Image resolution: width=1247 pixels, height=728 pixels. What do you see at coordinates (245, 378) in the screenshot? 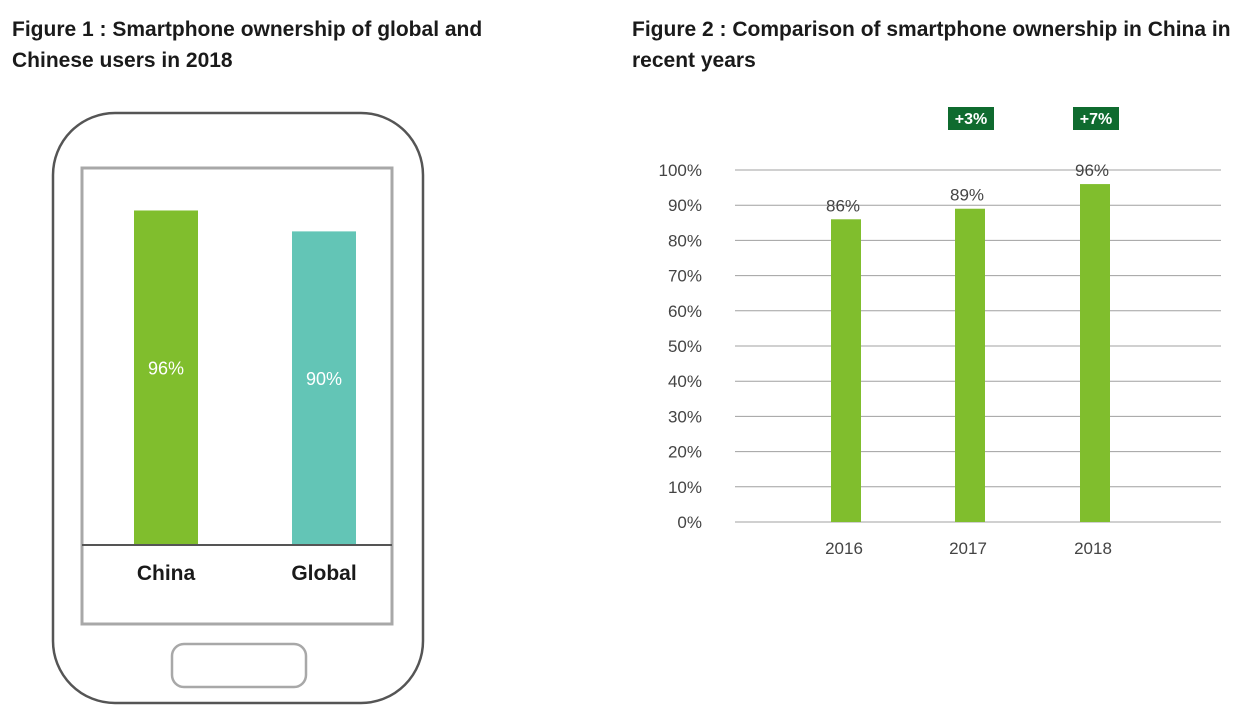
I see `figure1-bars: 96% 90%` at bounding box center [245, 378].